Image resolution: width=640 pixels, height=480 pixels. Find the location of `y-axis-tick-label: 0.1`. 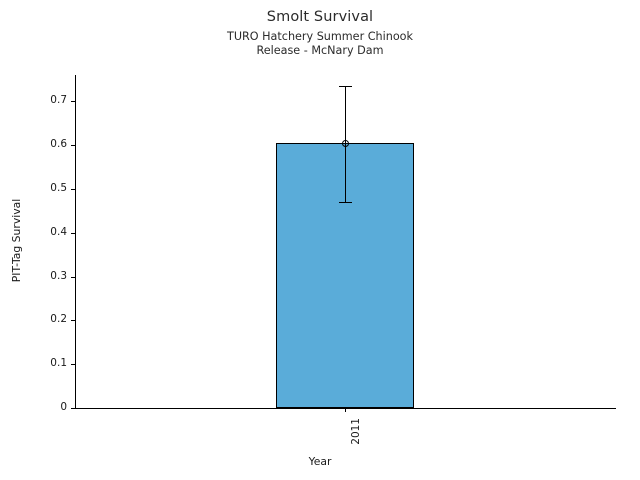

y-axis-tick-label: 0.1 is located at coordinates (58, 363).